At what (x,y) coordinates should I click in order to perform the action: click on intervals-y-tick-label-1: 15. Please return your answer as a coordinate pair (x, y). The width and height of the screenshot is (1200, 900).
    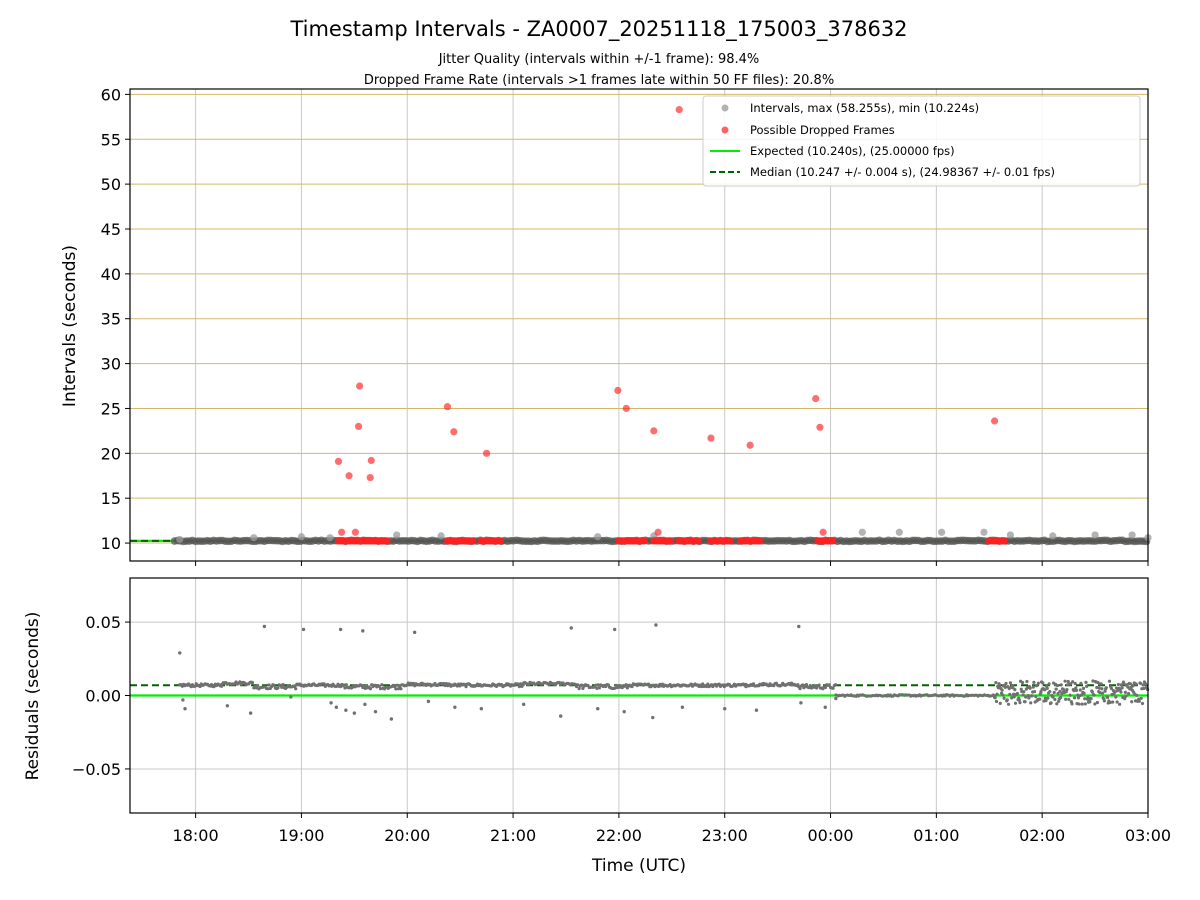
    Looking at the image, I should click on (111, 498).